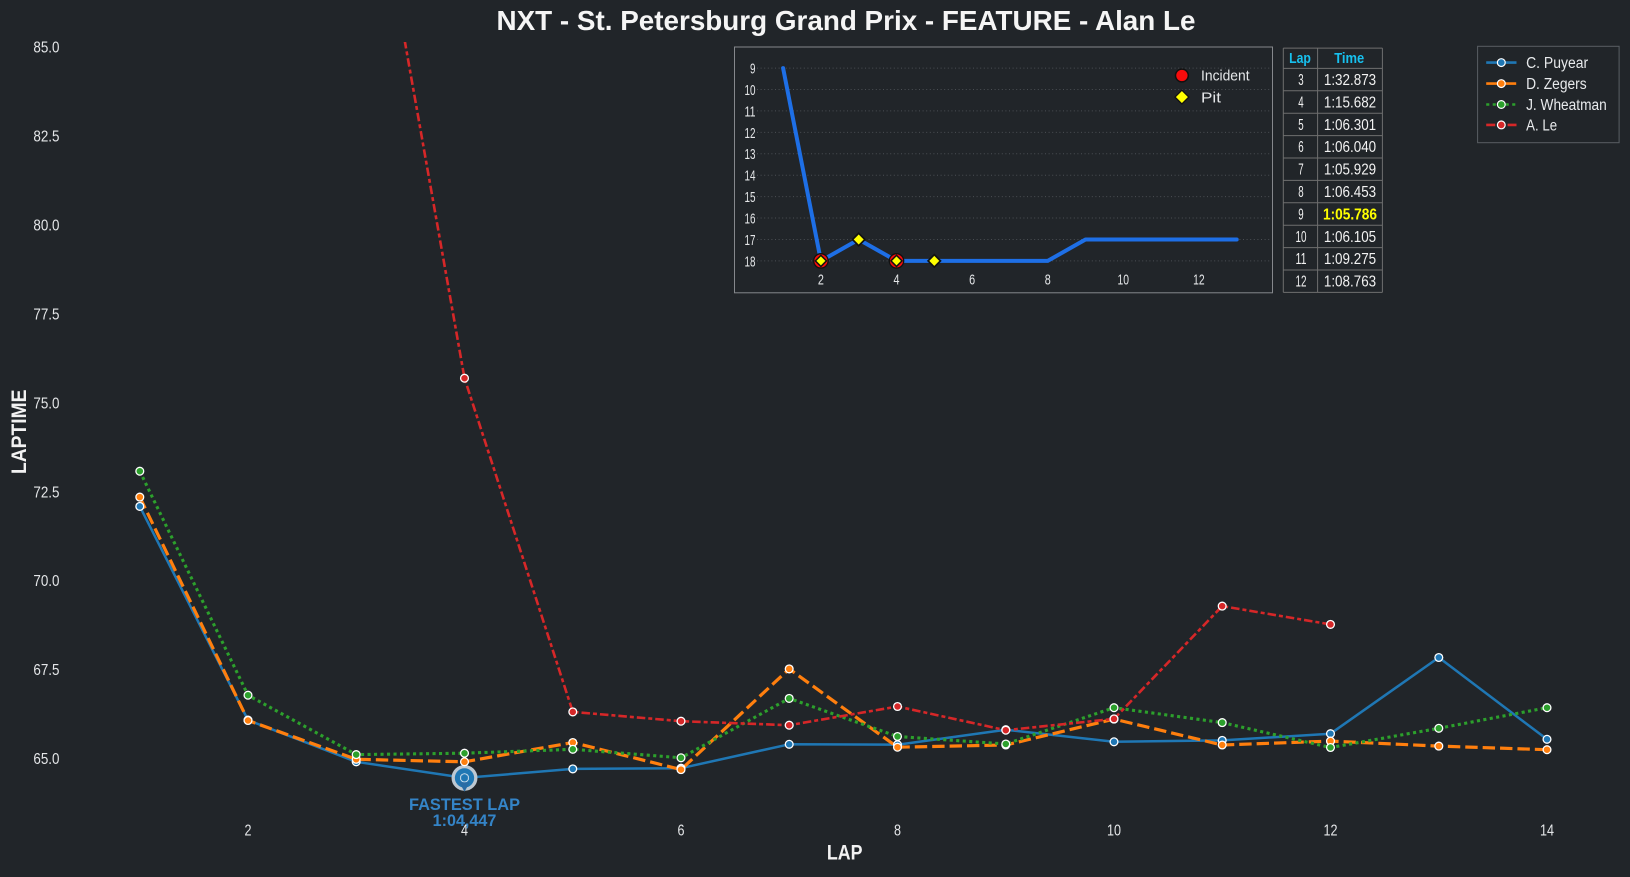 The image size is (1630, 877). I want to click on svg-text: 1:06.040, so click(1350, 147).